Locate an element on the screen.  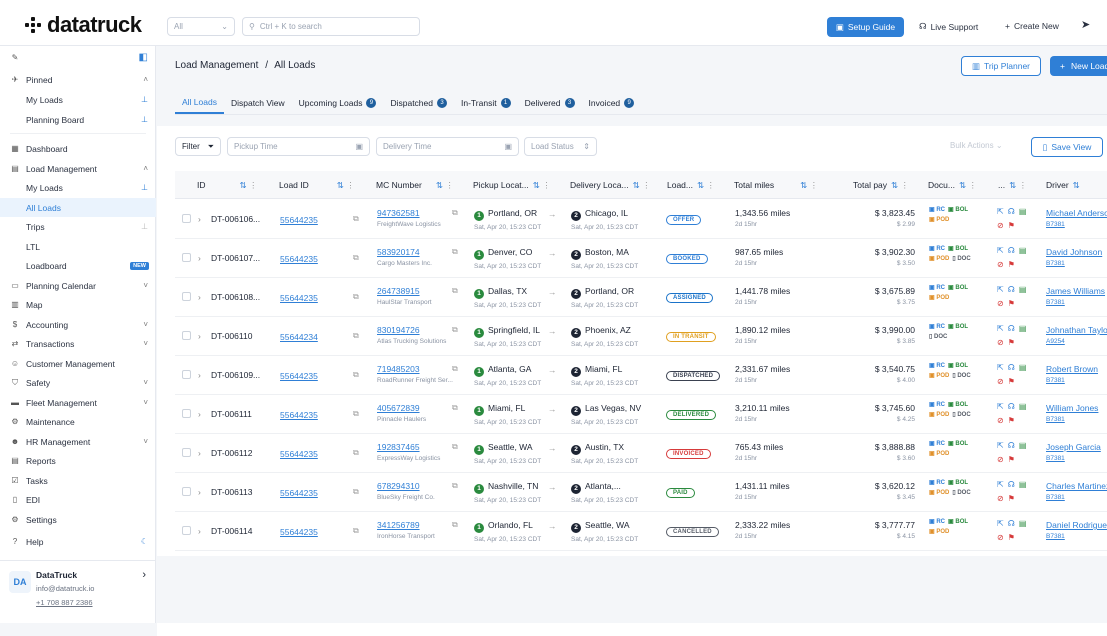
expand-chevron-icon: › is located at coordinates (199, 336).